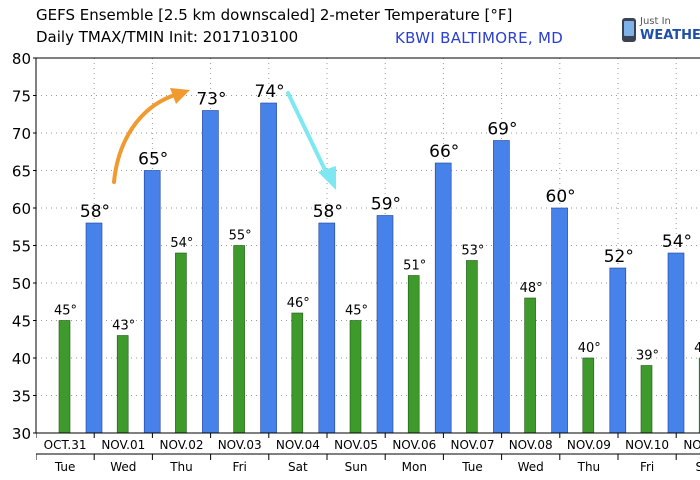 This screenshot has width=700, height=480. Describe the element at coordinates (629, 30) in the screenshot. I see `phone-icon` at that location.